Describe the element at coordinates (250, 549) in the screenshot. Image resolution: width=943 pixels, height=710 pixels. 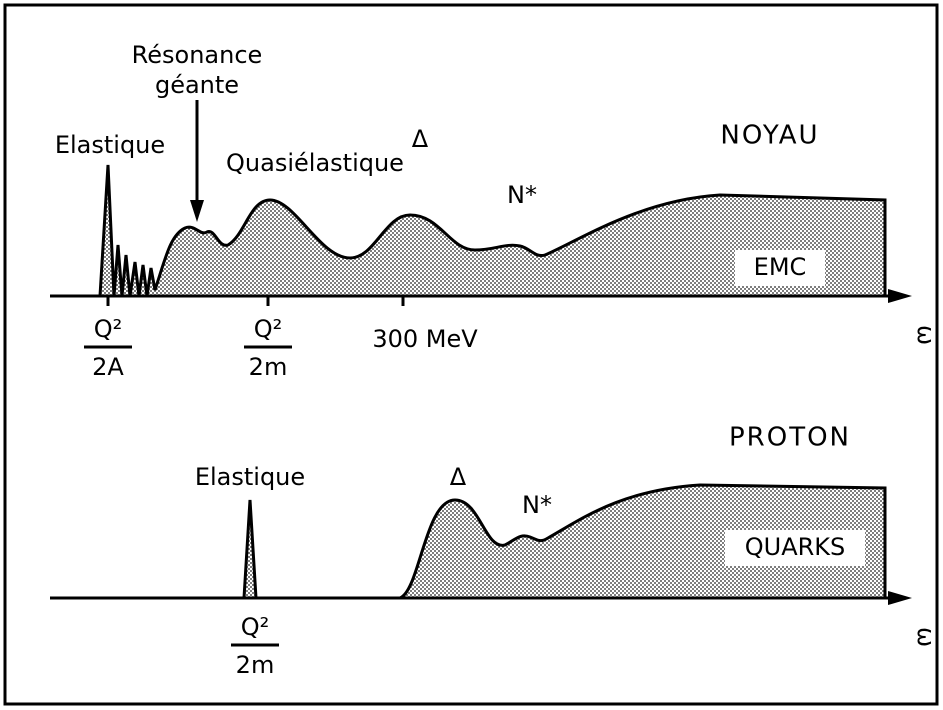
I see `proton-elastic-peak` at that location.